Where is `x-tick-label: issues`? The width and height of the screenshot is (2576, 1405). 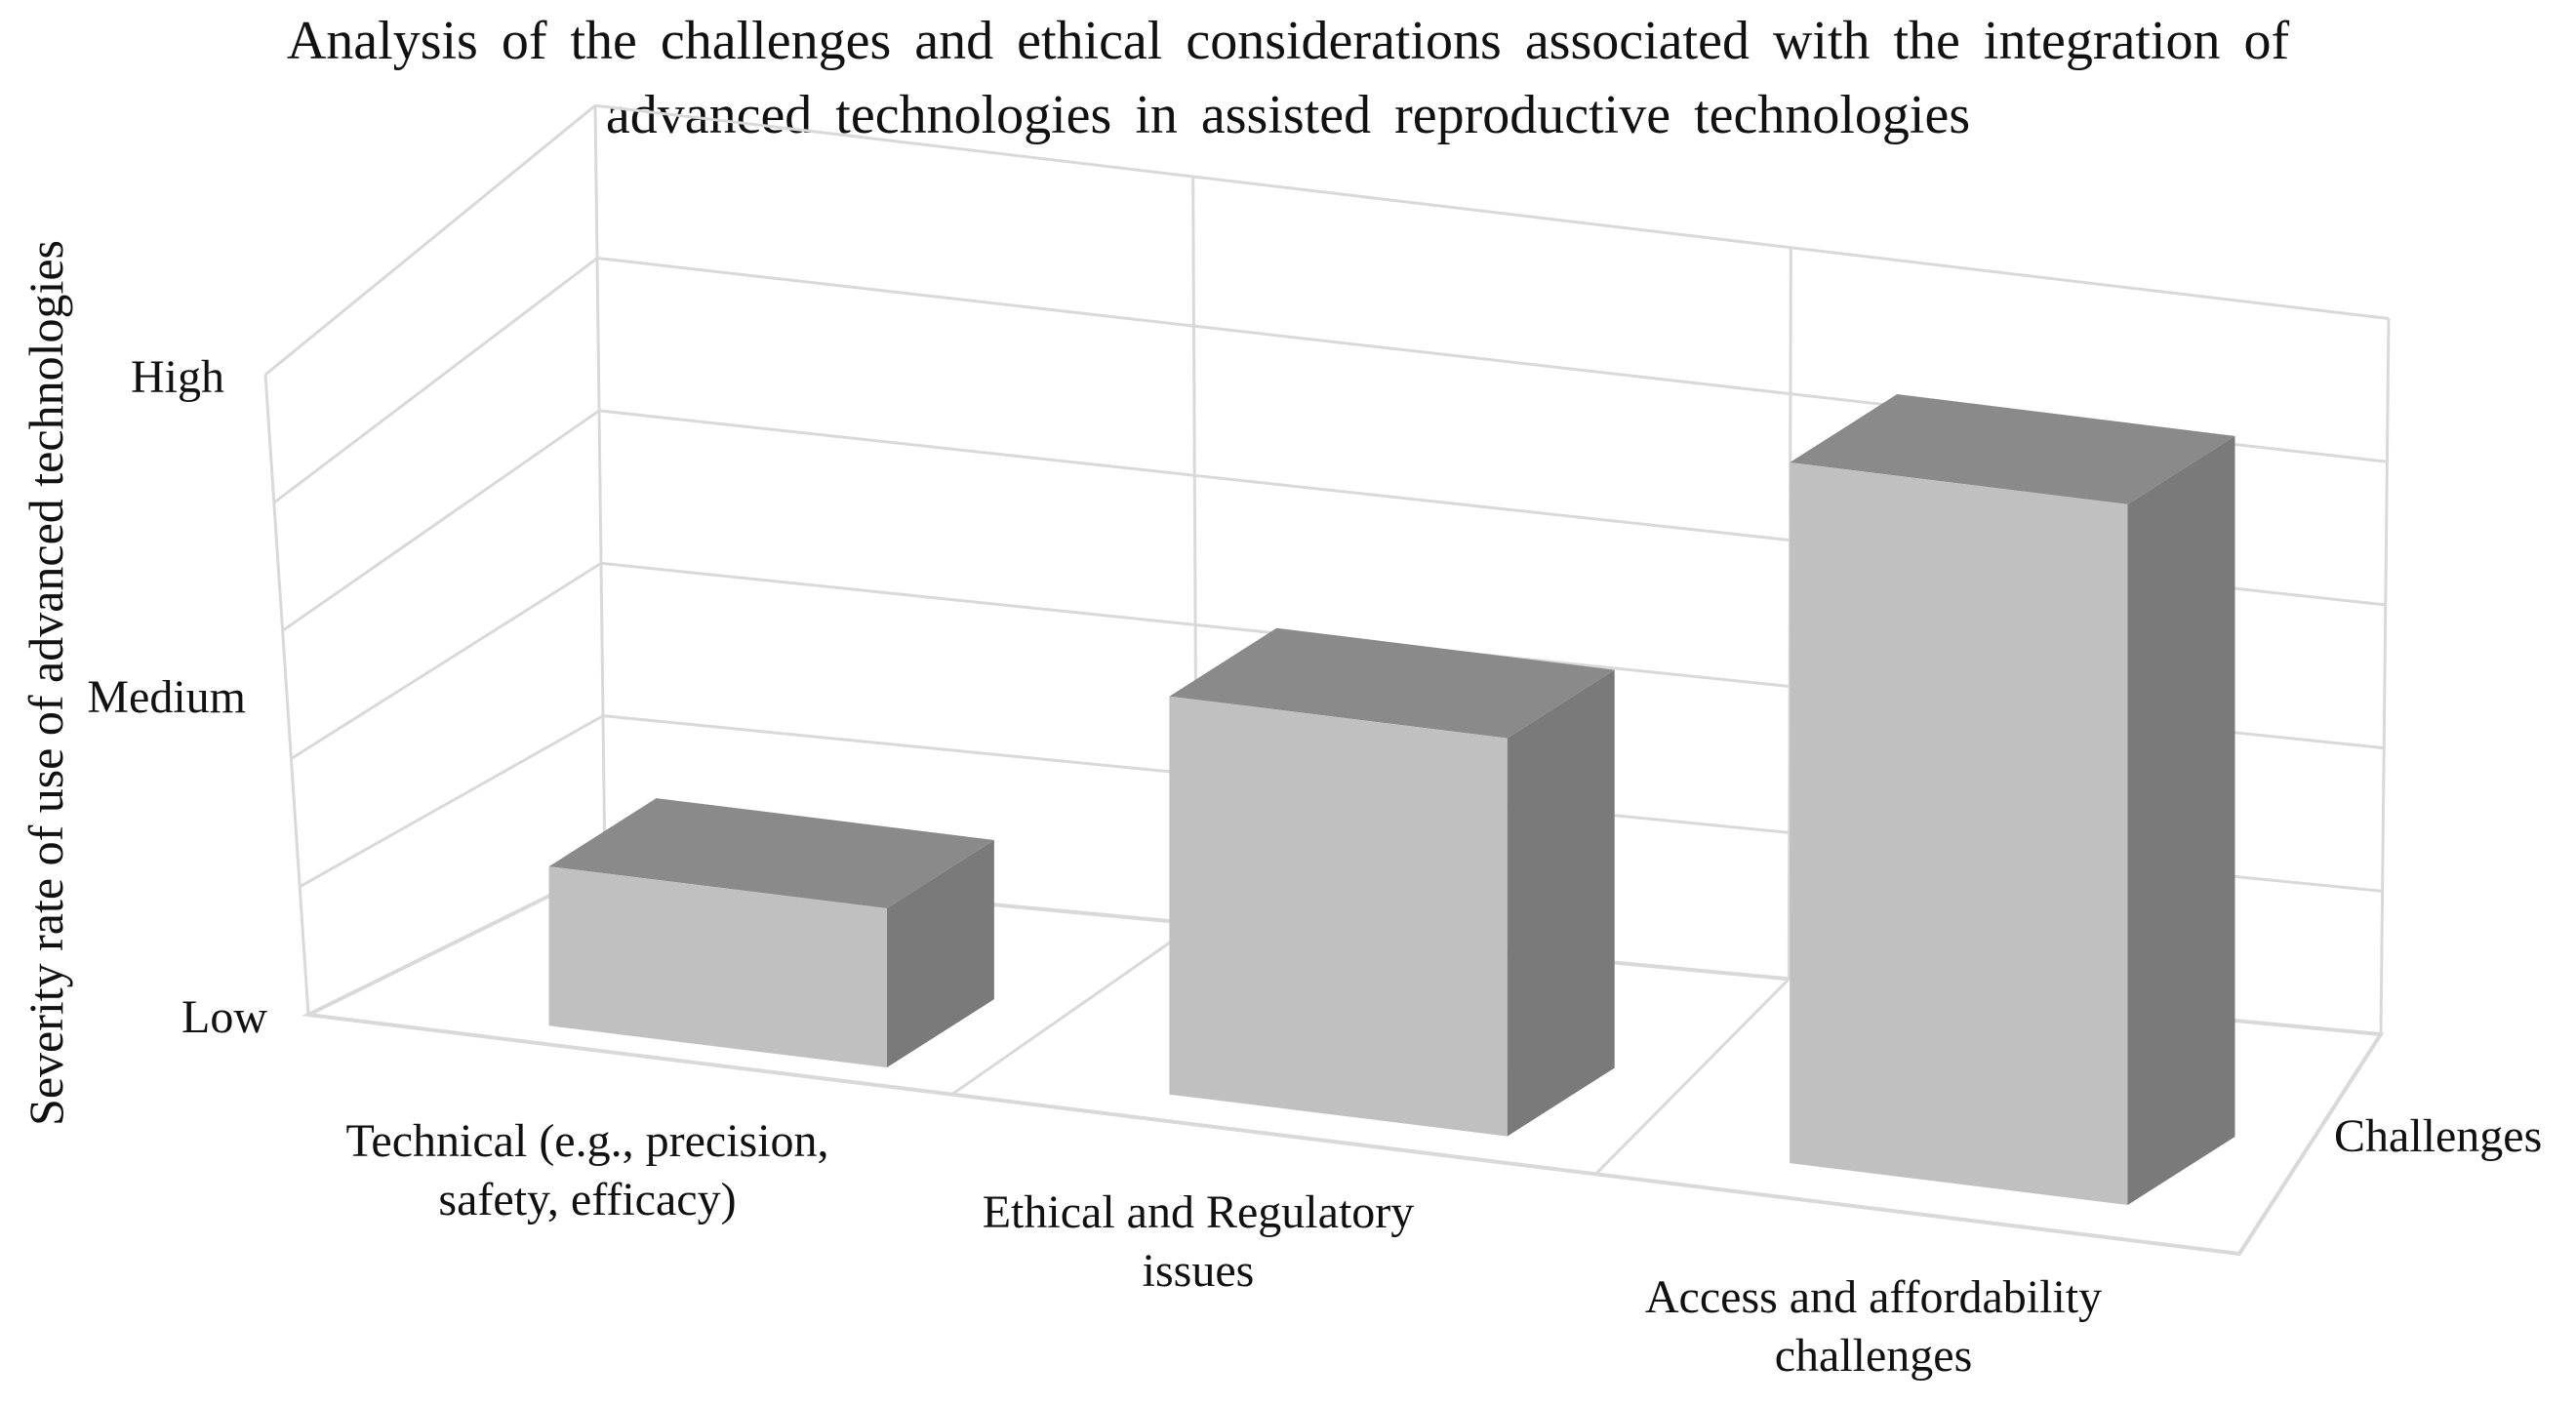
x-tick-label: issues is located at coordinates (1199, 1271).